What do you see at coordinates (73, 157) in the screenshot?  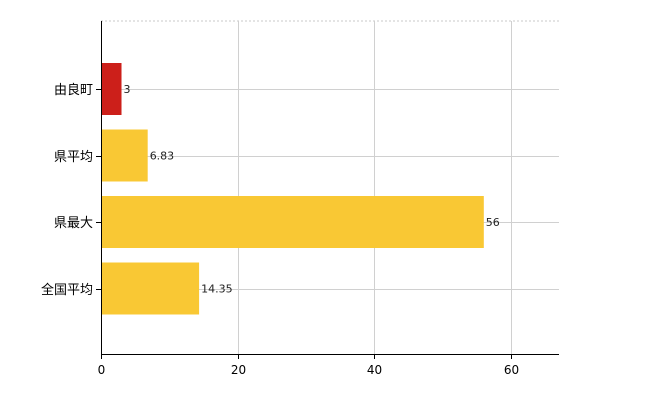 I see `category-label: 県平均` at bounding box center [73, 157].